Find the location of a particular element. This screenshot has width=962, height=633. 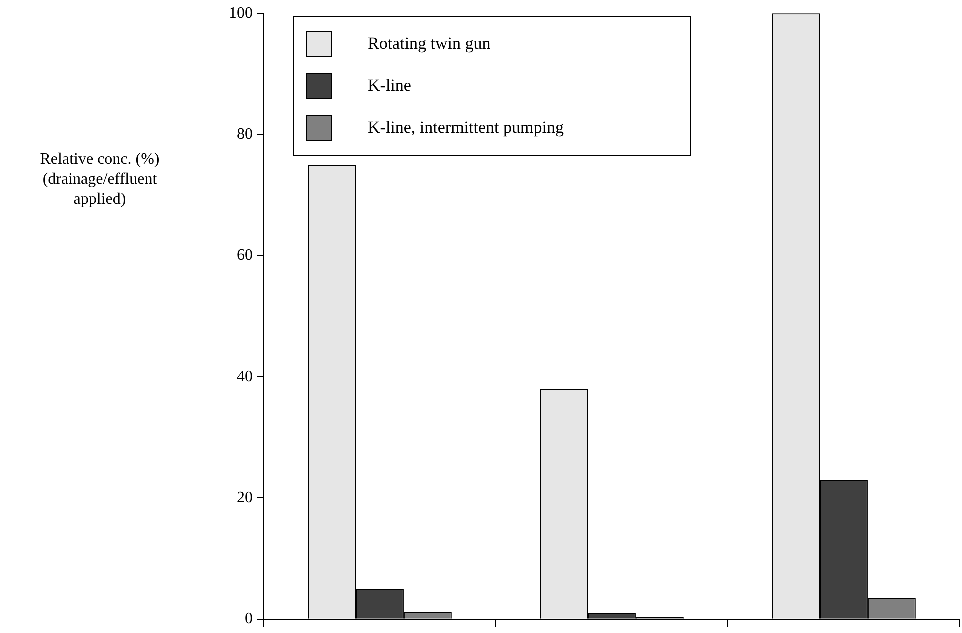

legend-label: Rotating twin gun is located at coordinates (429, 44).